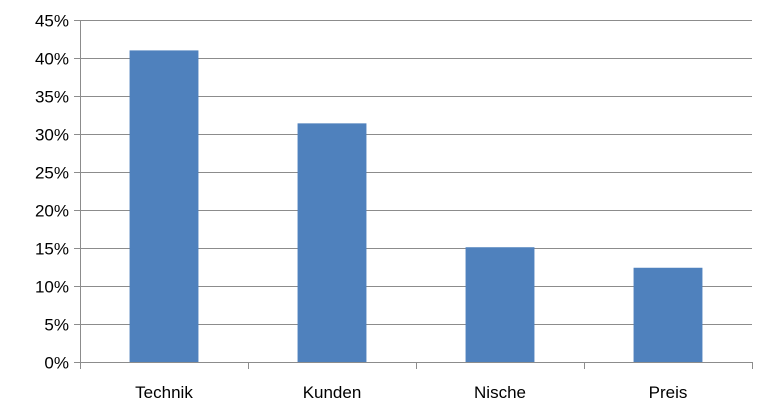 This screenshot has width=757, height=408. What do you see at coordinates (56, 325) in the screenshot?
I see `y-tick-label: 5%` at bounding box center [56, 325].